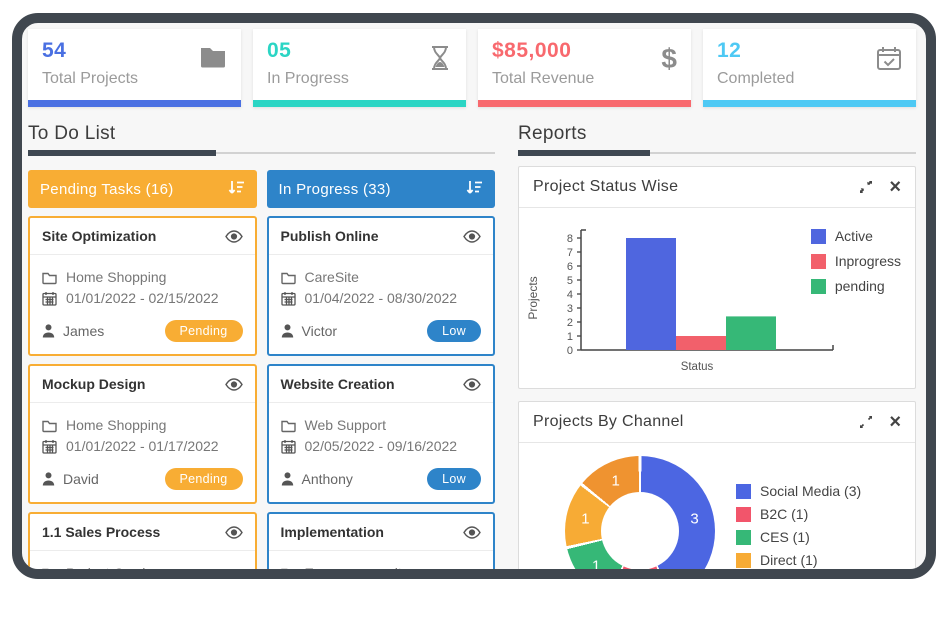 Image resolution: width=948 pixels, height=621 pixels. I want to click on task-card: 1.1 Sales Process Project Cryslas, so click(142, 545).